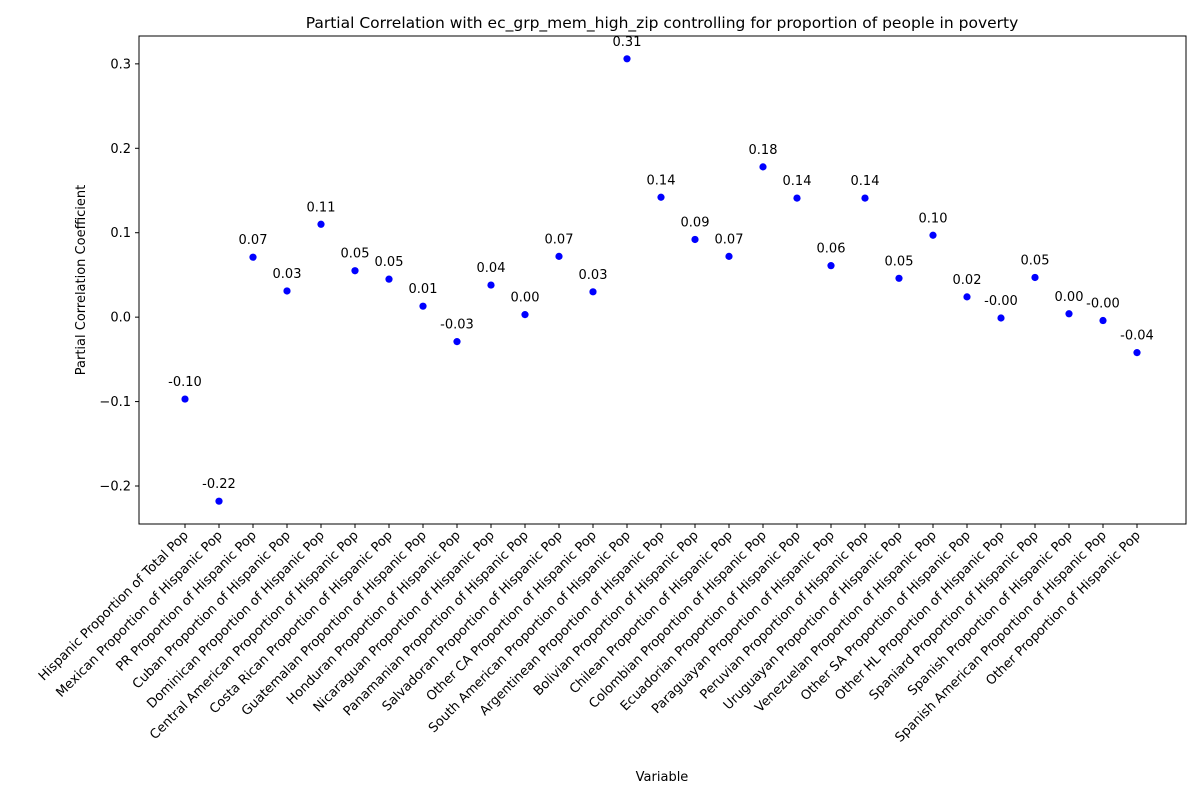 The width and height of the screenshot is (1200, 800). Describe the element at coordinates (967, 280) in the screenshot. I see `data-label: 0.02` at that location.